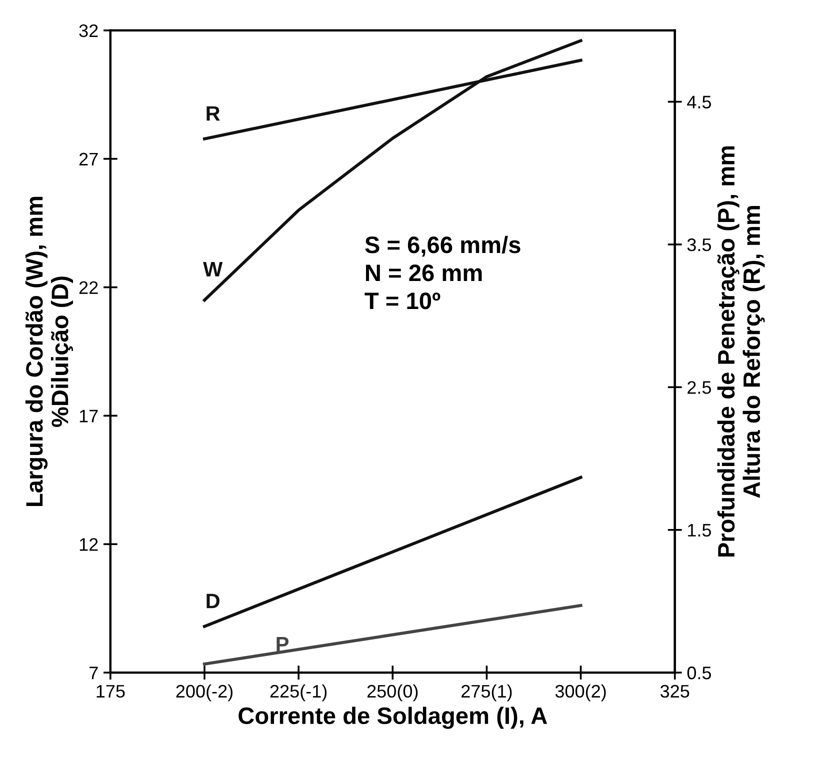 Image resolution: width=818 pixels, height=760 pixels. I want to click on y-axis-title: Largura do Cordão (W), mm %Diluição (D), so click(49, 351).